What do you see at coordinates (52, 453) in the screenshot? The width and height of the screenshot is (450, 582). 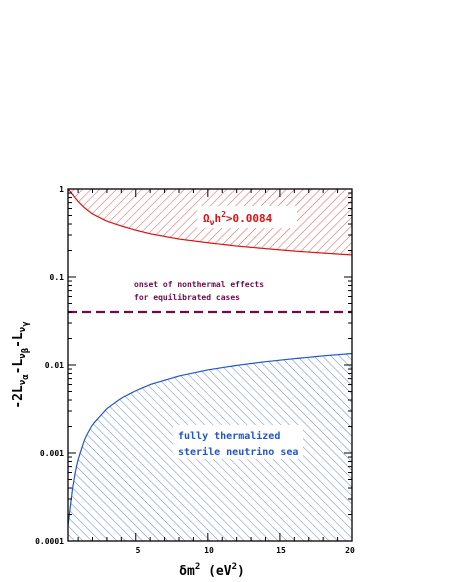 I see `y-tick-label: 0.001` at bounding box center [52, 453].